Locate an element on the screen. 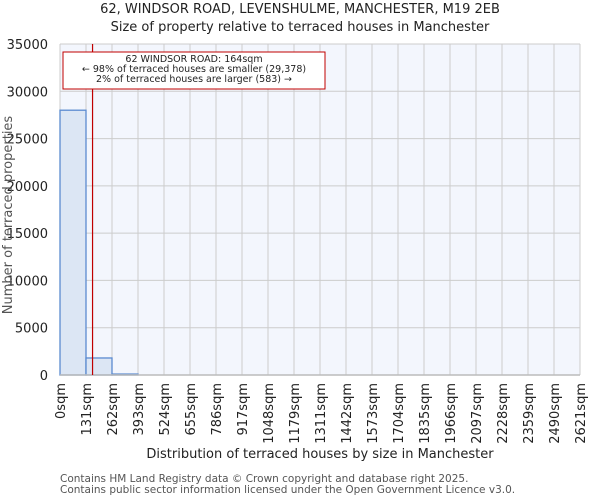 This screenshot has height=500, width=600. x-tick-label: 524sqm is located at coordinates (165, 409).